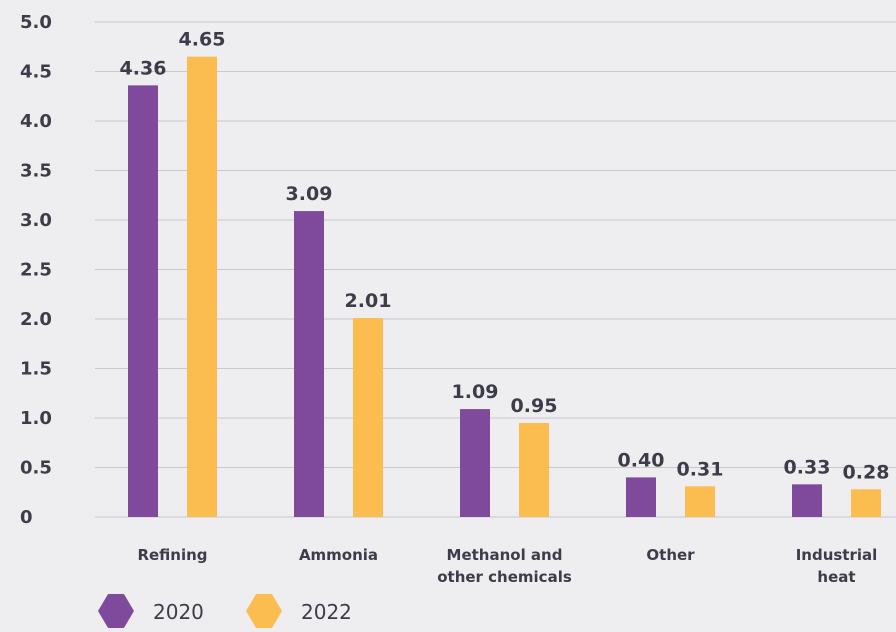 This screenshot has width=896, height=632. What do you see at coordinates (368, 301) in the screenshot?
I see `data-label: 2.01` at bounding box center [368, 301].